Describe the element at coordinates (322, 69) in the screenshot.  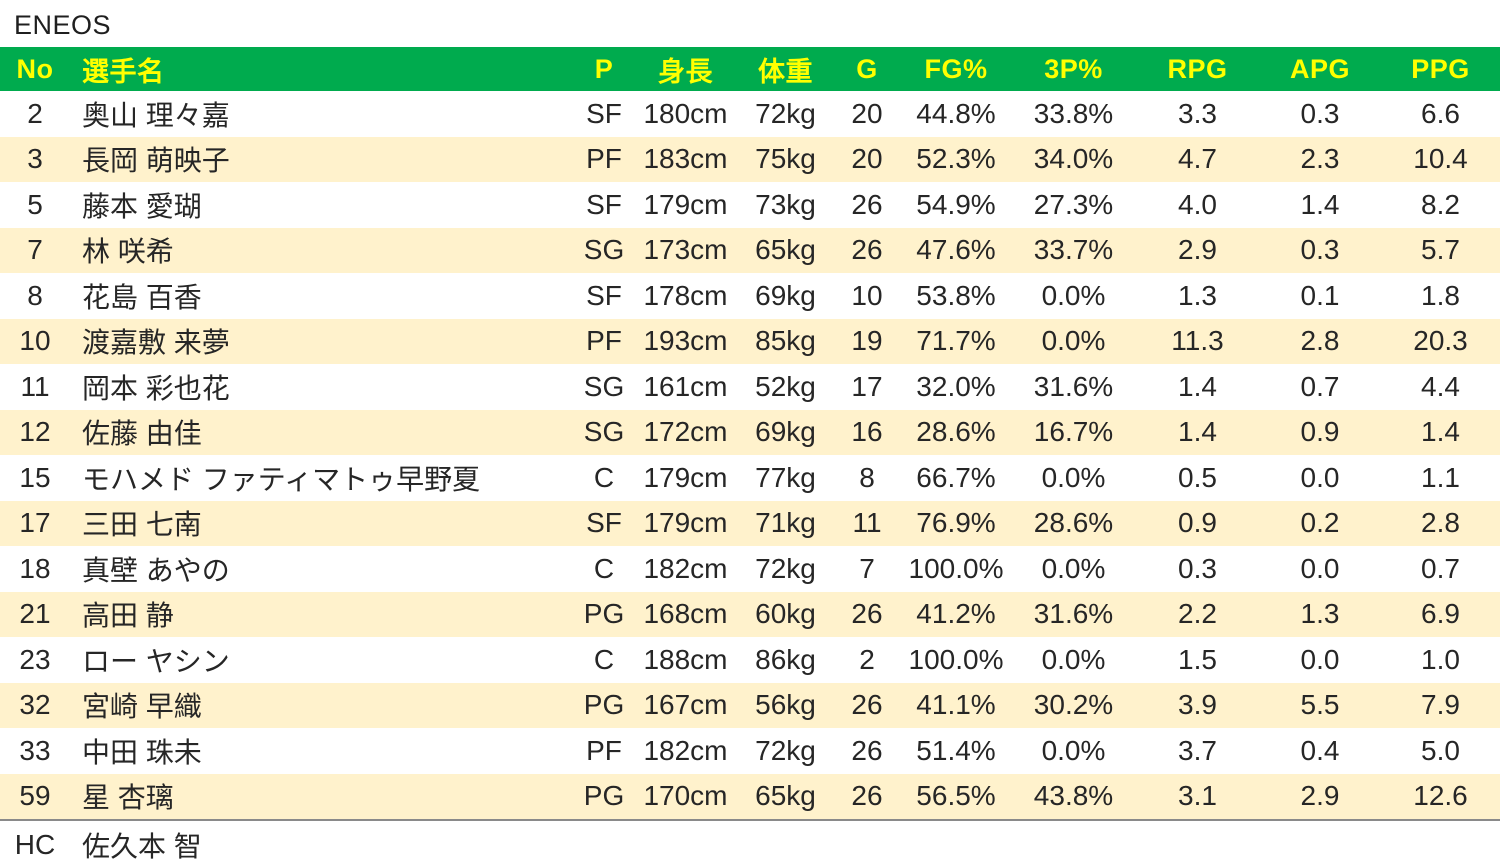
I see `column-header-name: 選手名` at that location.